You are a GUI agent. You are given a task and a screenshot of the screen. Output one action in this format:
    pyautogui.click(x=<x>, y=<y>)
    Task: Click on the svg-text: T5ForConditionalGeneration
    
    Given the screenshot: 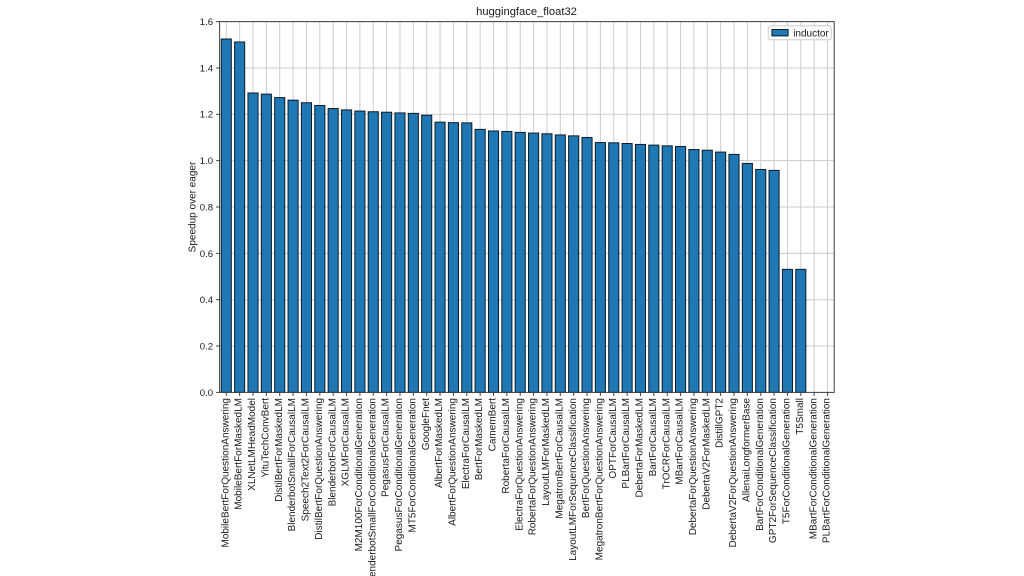 What is the action you would take?
    pyautogui.click(x=787, y=461)
    